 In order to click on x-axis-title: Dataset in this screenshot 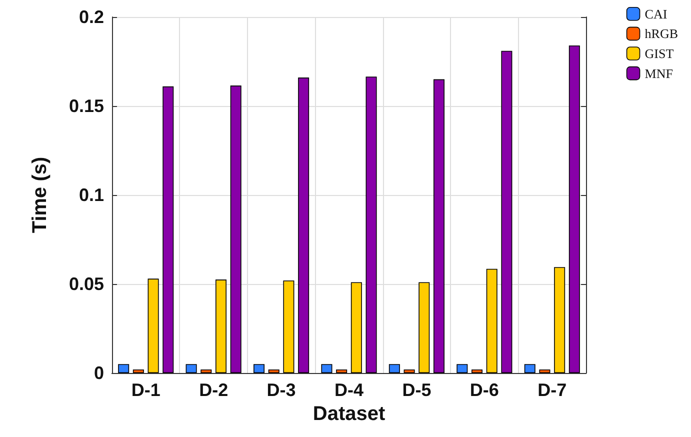, I will do `click(349, 413)`.